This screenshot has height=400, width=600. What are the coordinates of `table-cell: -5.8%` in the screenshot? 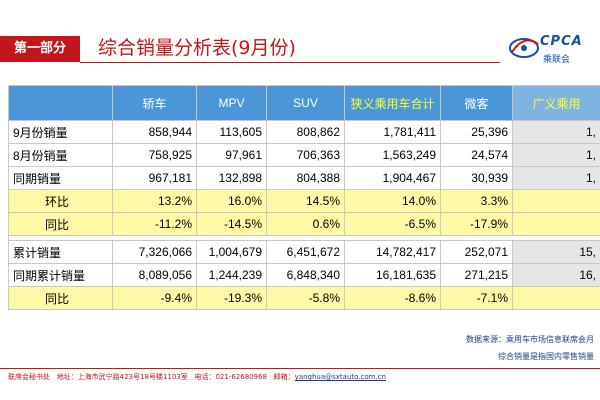 It's located at (305, 298).